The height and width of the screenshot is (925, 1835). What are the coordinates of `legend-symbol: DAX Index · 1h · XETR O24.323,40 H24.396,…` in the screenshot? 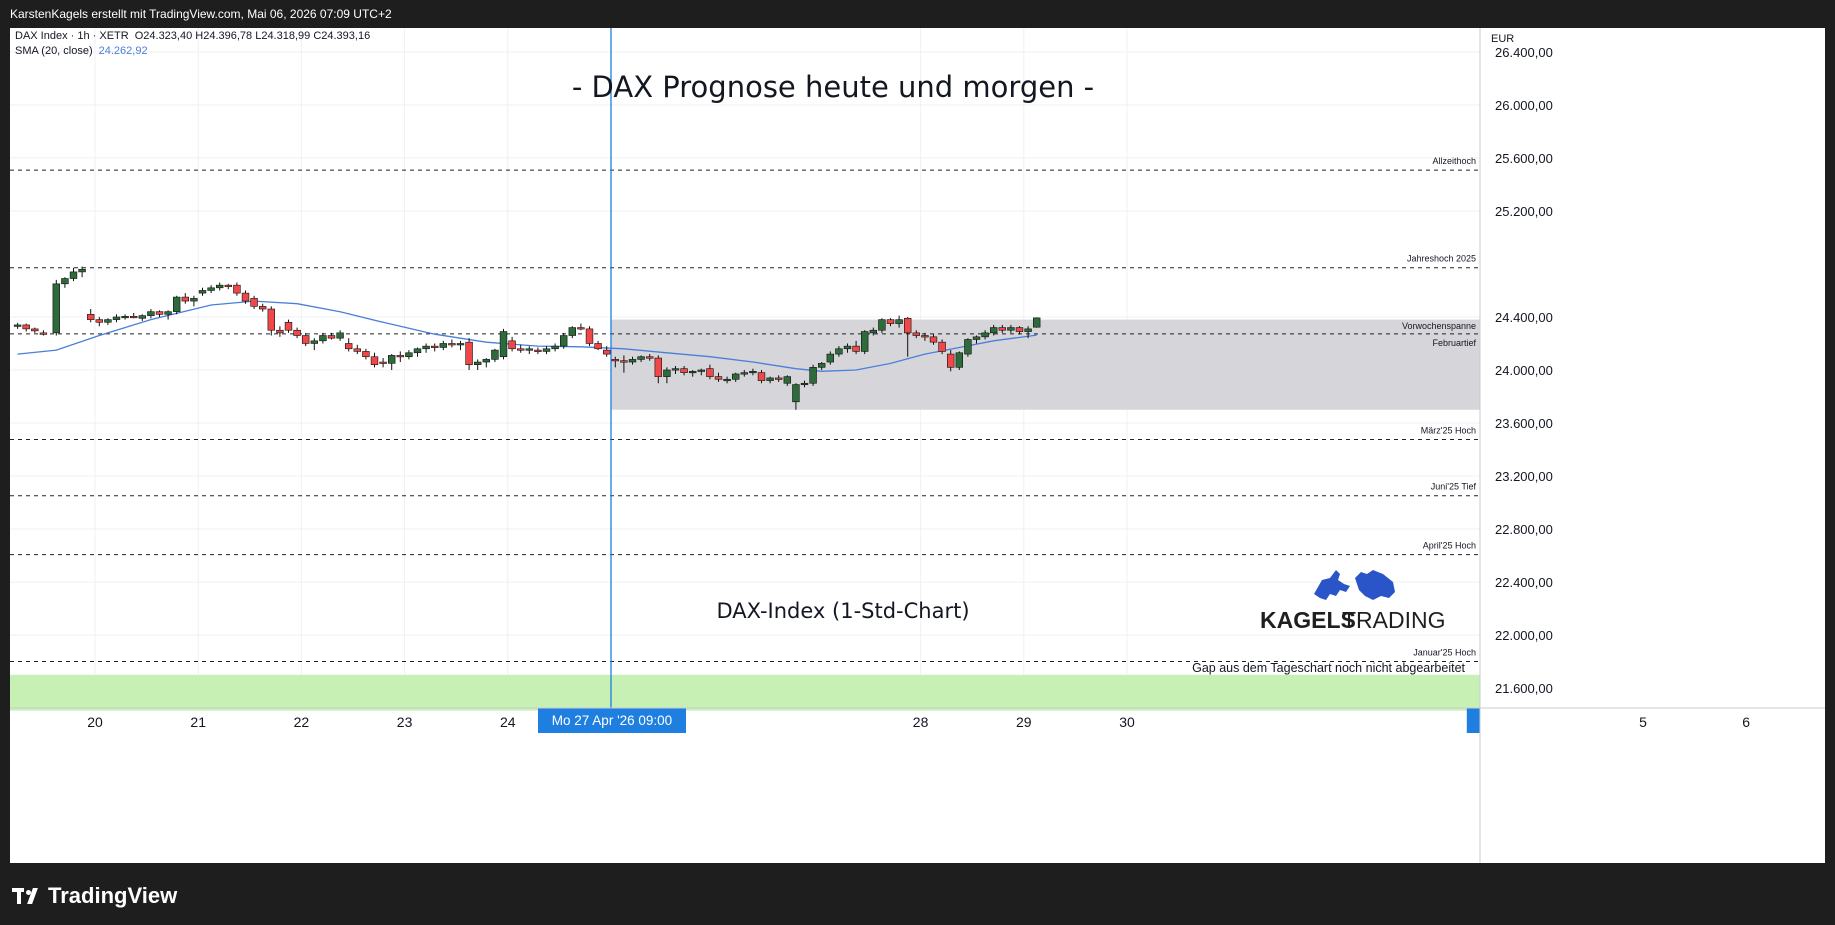 It's located at (192, 36).